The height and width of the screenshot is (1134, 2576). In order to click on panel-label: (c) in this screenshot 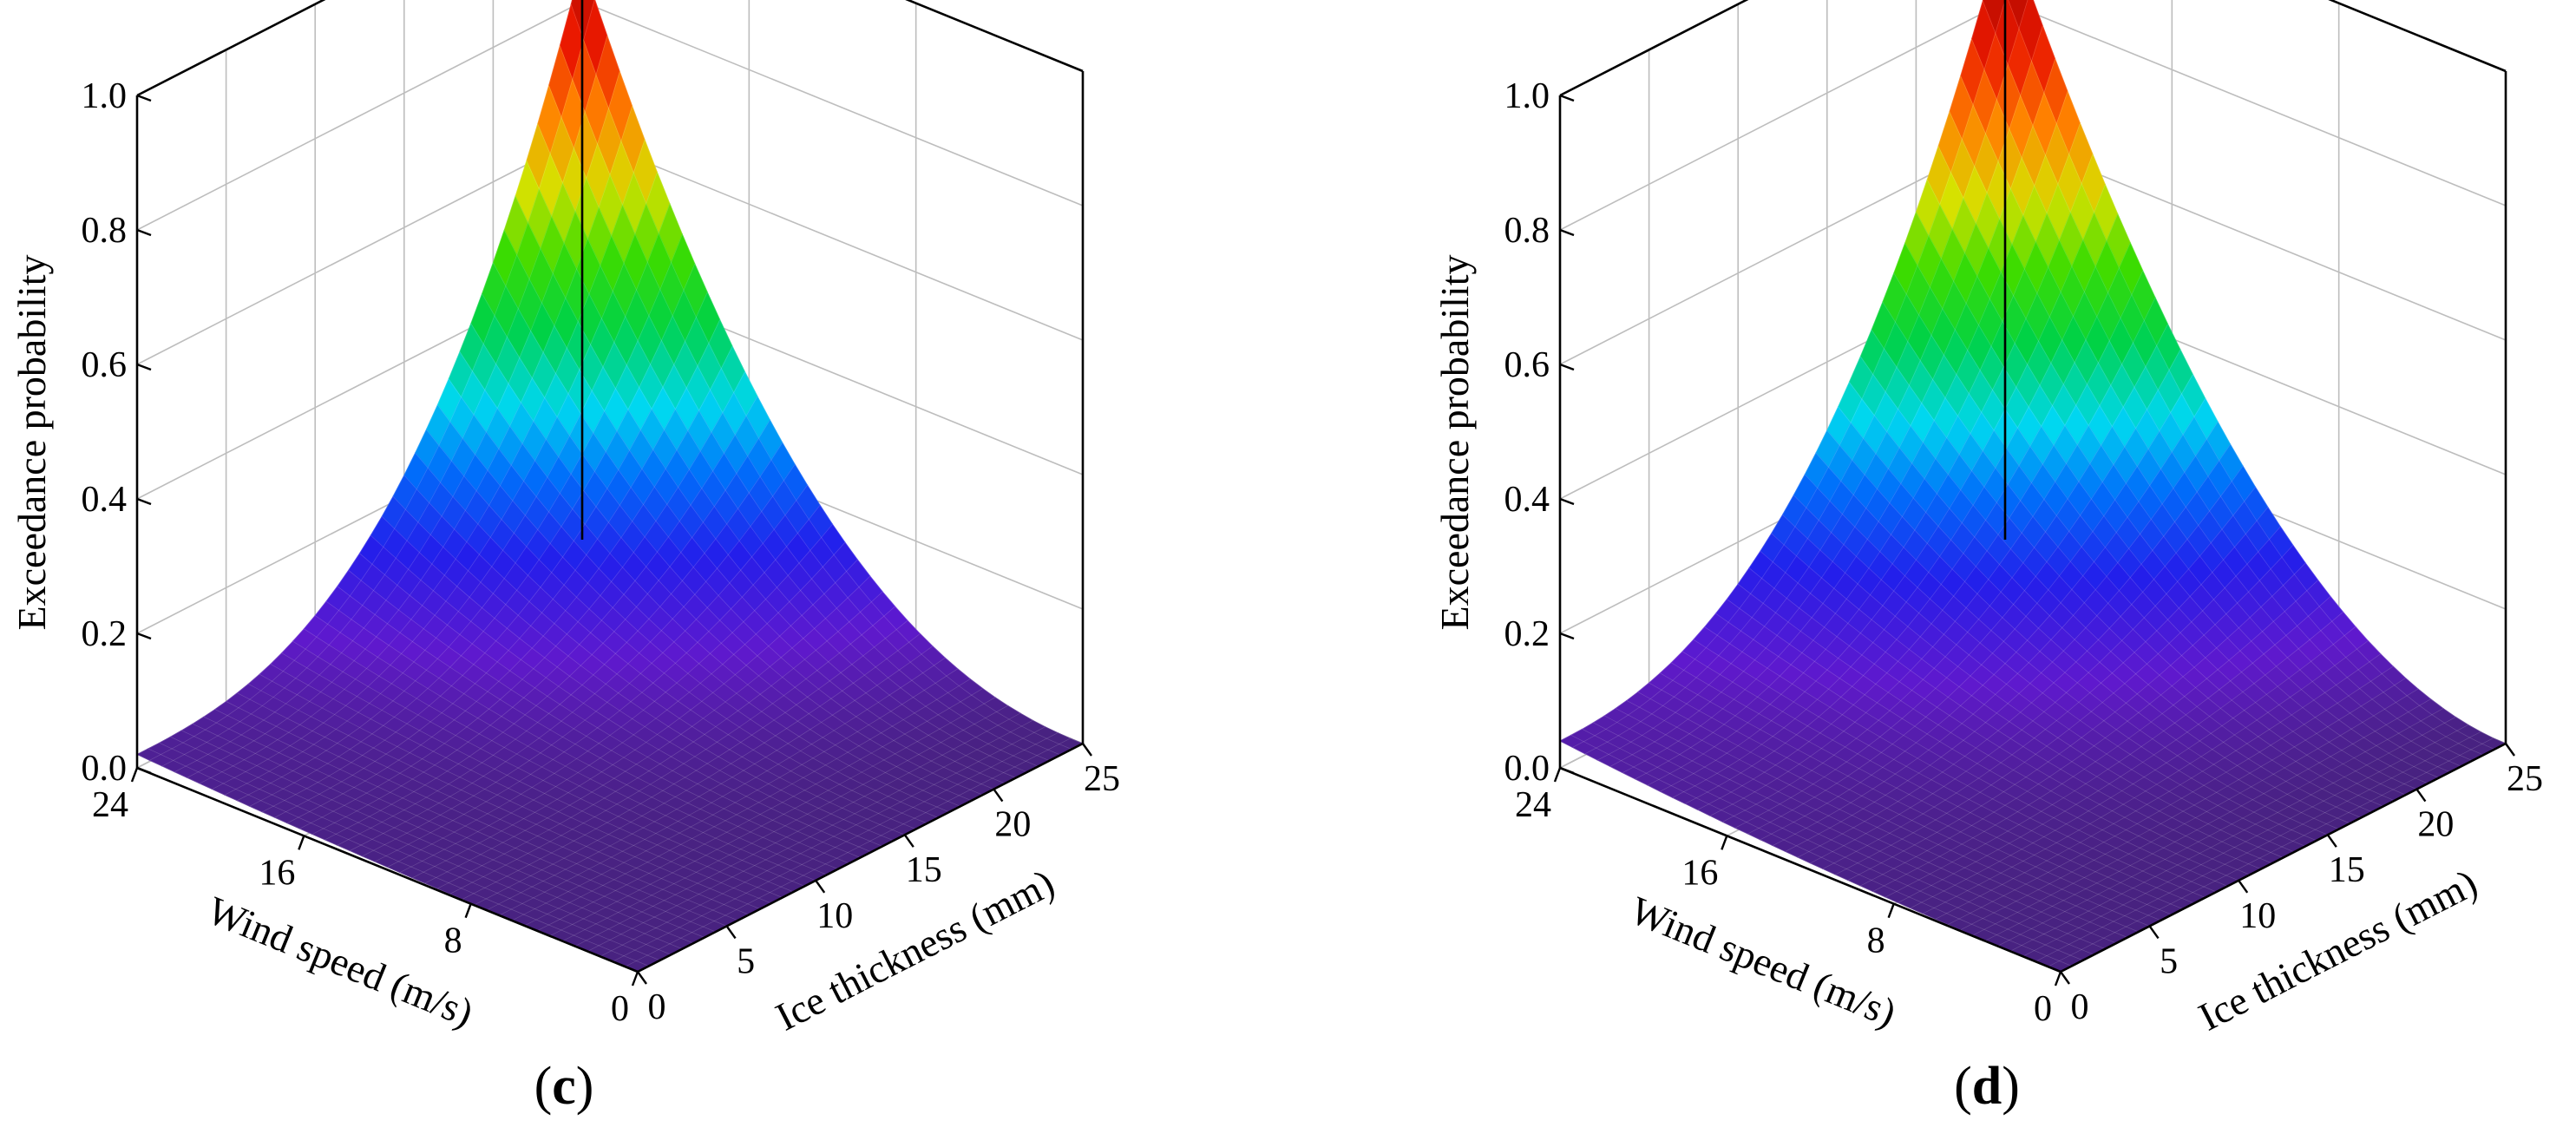, I will do `click(564, 1086)`.